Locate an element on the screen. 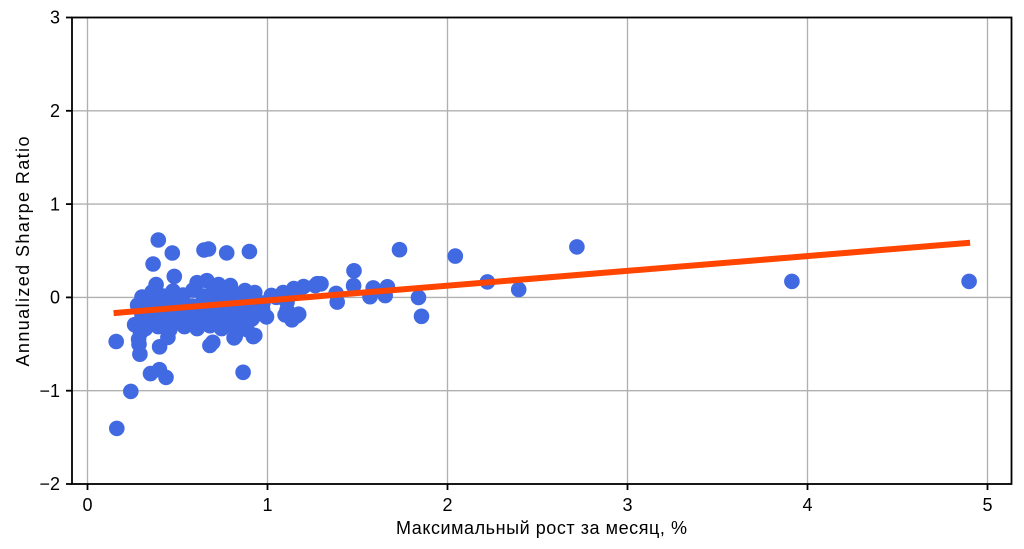  svg-text: 4 is located at coordinates (807, 505).